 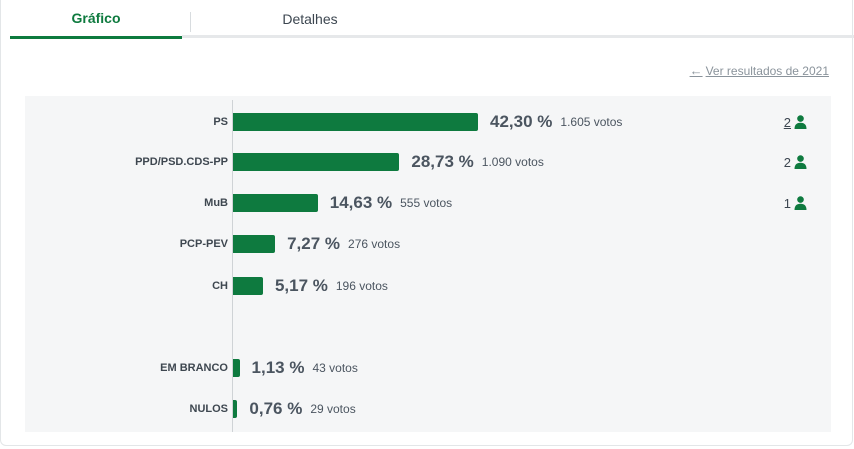 What do you see at coordinates (696, 70) in the screenshot?
I see `arrow-left-icon: ←` at bounding box center [696, 70].